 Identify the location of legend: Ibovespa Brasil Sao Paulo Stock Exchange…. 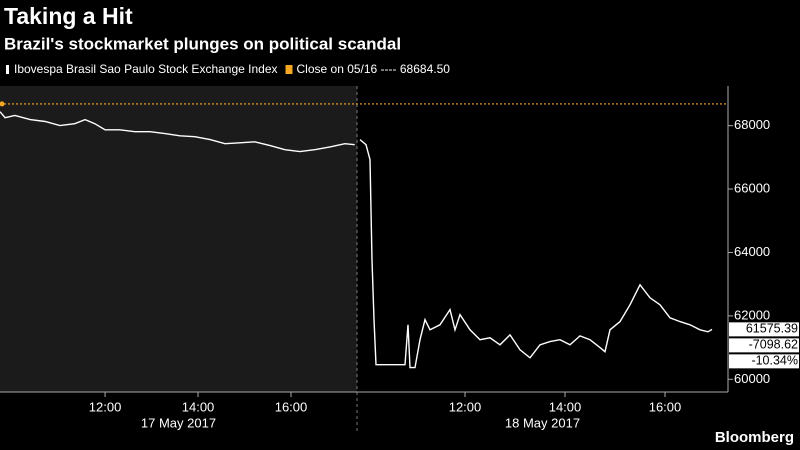
(228, 69).